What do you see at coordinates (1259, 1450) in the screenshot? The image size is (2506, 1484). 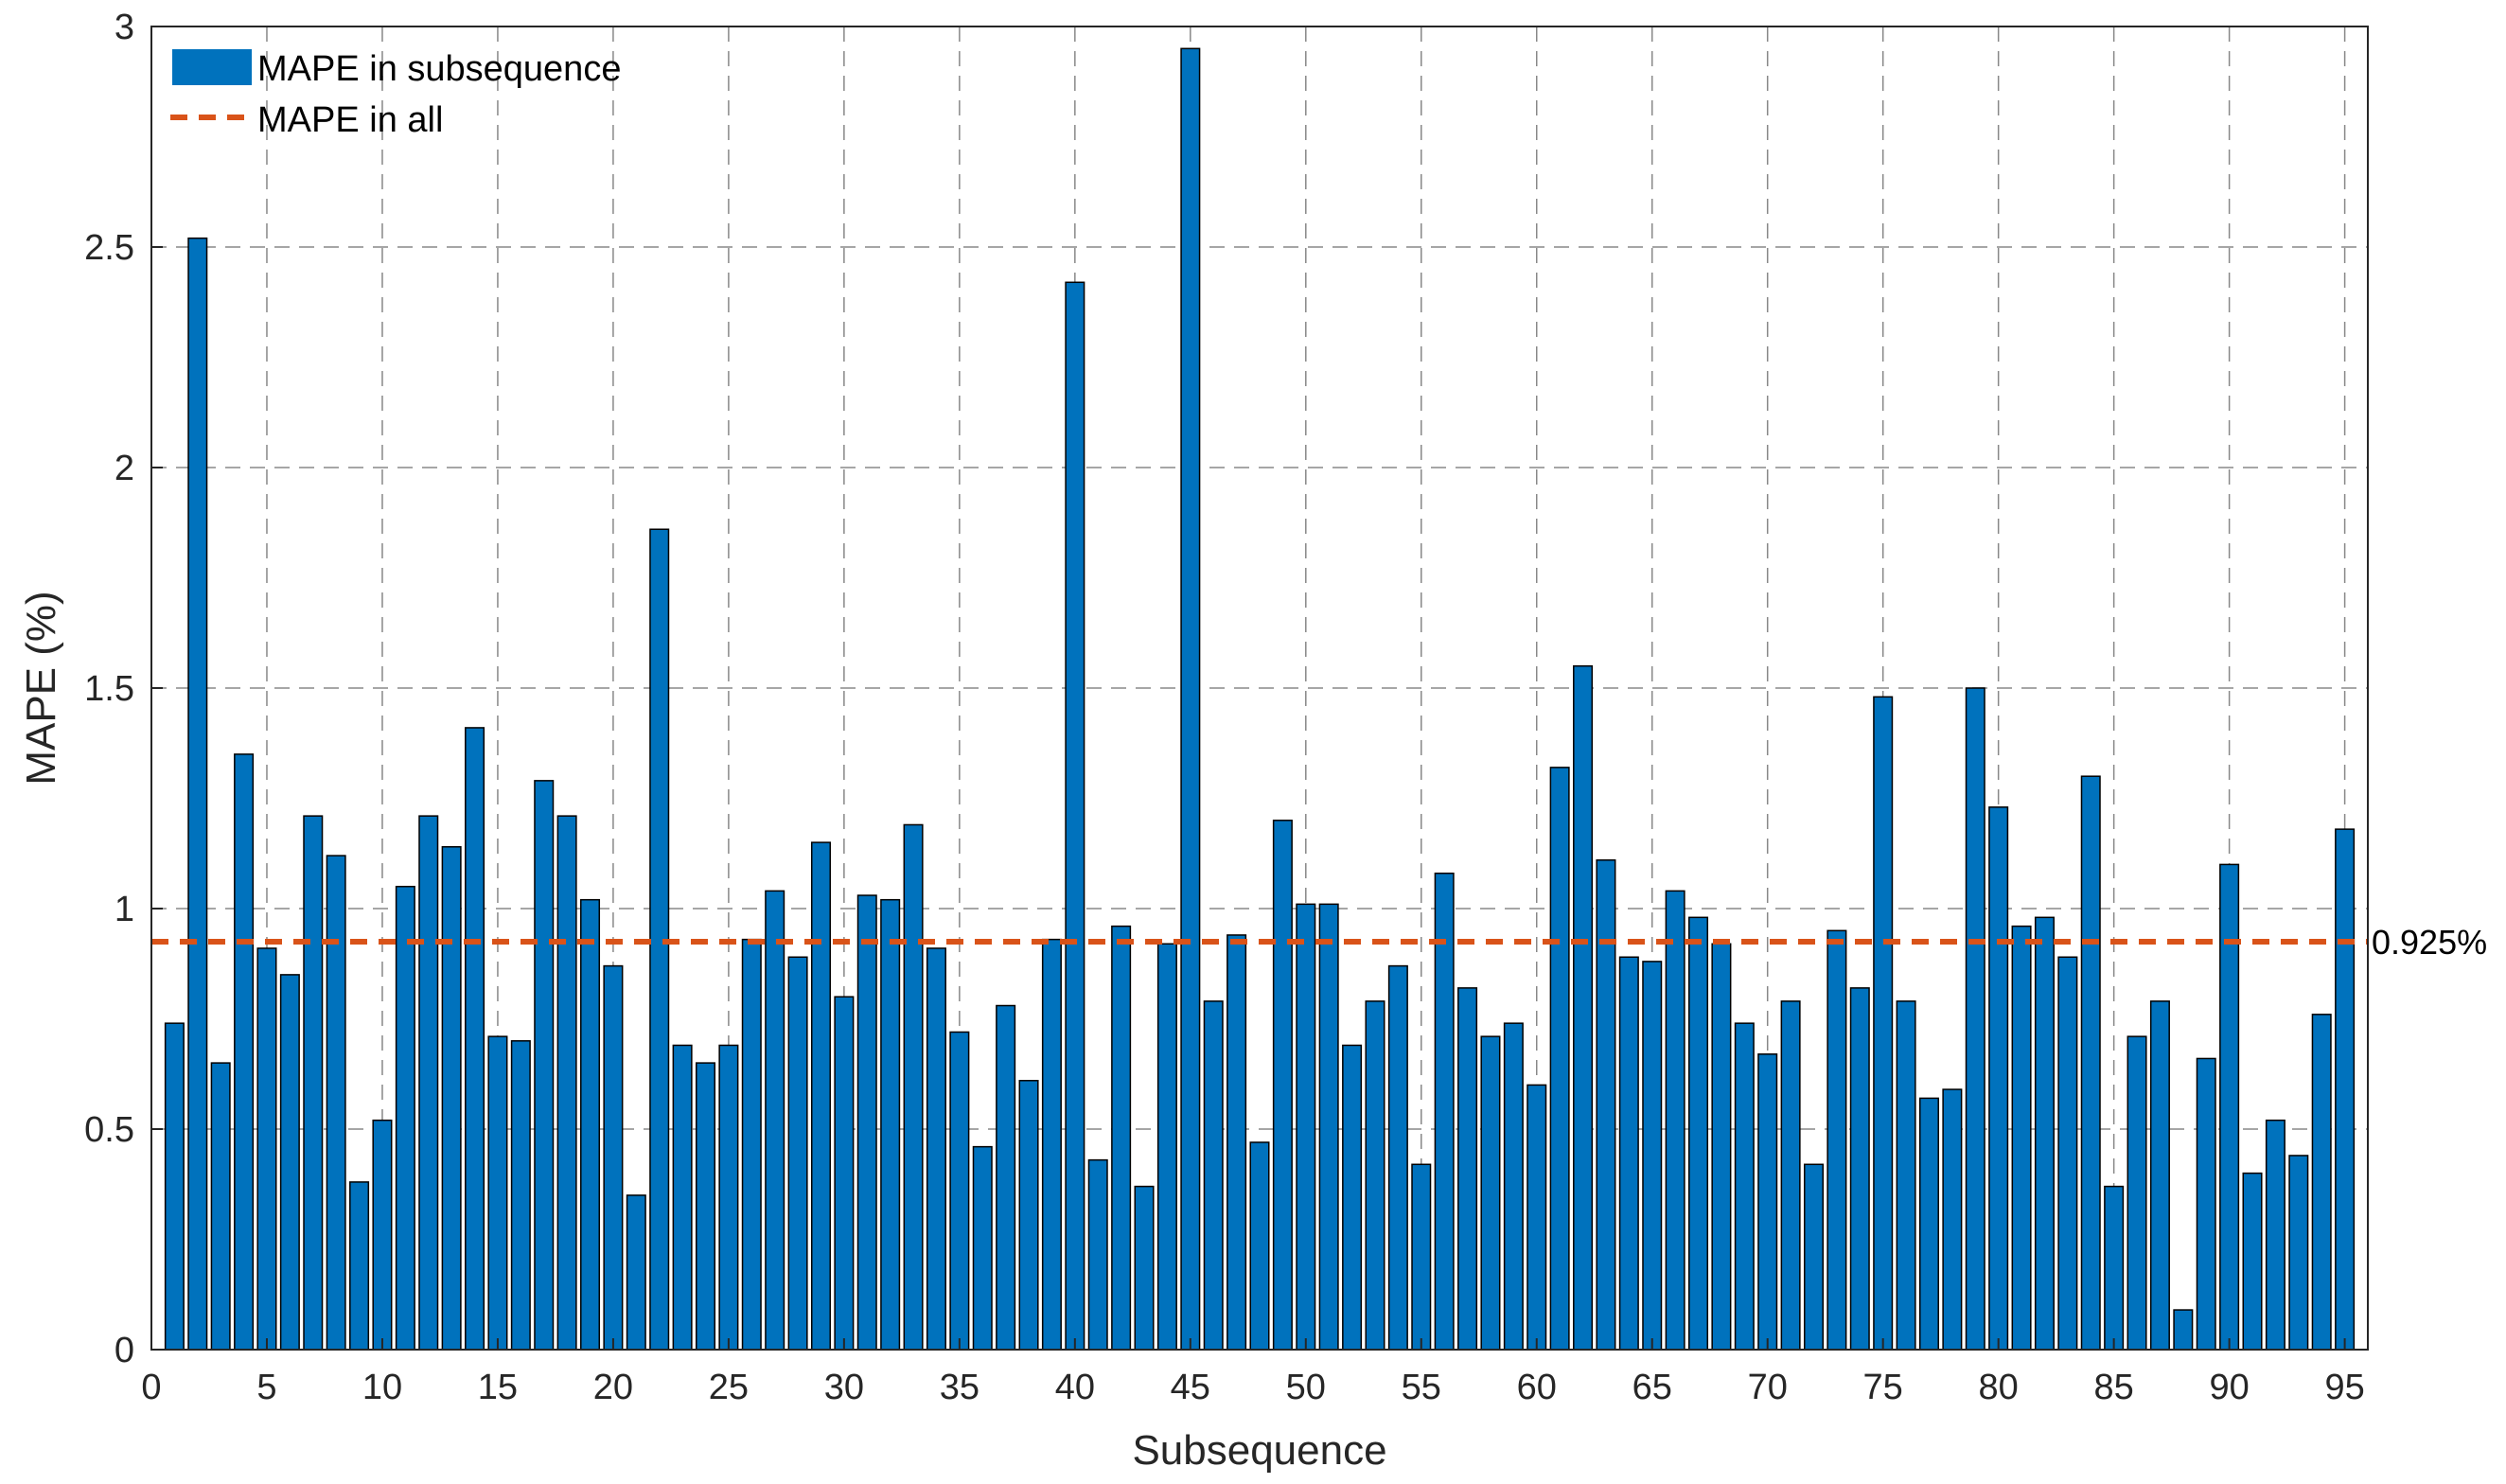 I see `x-axis-label: Subsequence` at bounding box center [1259, 1450].